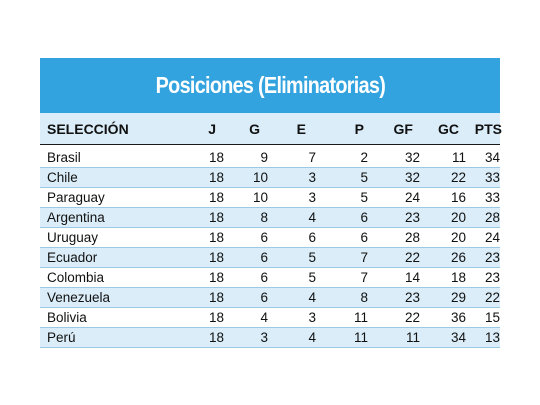 This screenshot has width=540, height=405. I want to click on cell-pts: 28, so click(492, 217).